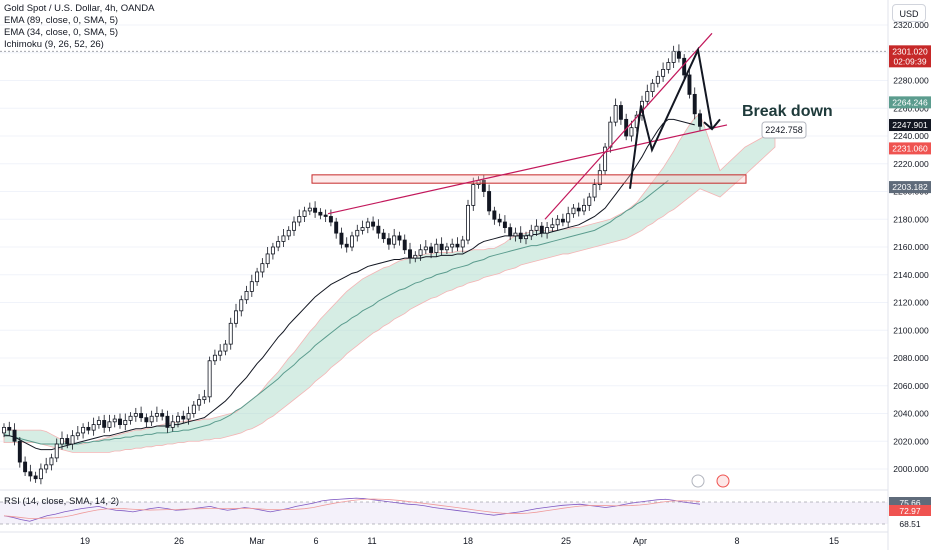 The height and width of the screenshot is (550, 932). I want to click on currency-button: USD, so click(909, 13).